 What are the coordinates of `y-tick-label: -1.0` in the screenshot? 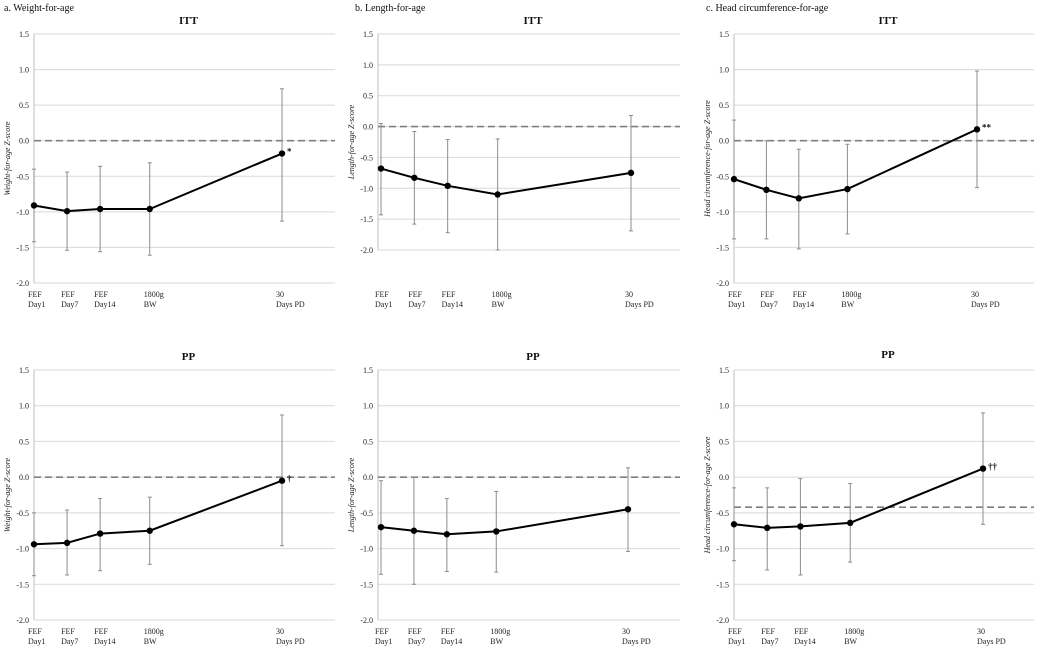 It's located at (722, 212).